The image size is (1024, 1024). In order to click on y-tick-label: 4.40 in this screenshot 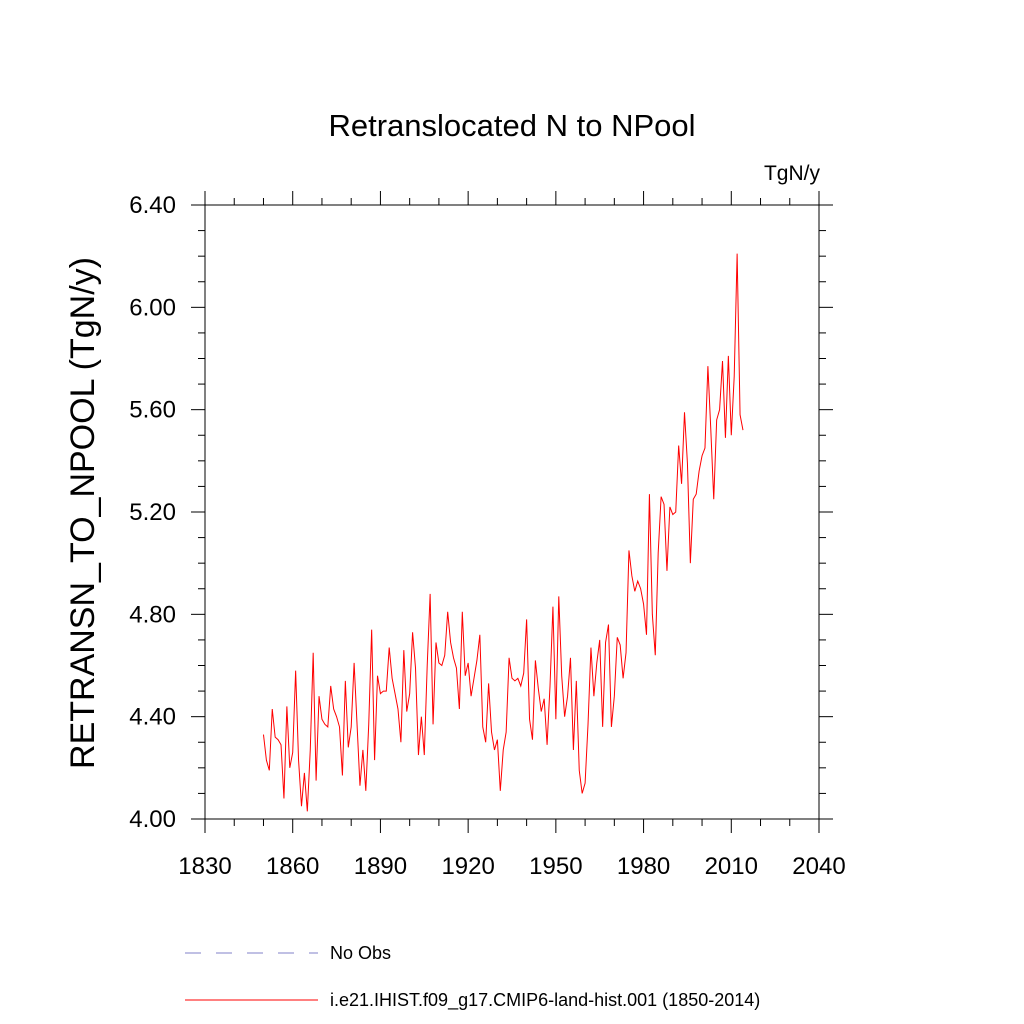, I will do `click(152, 717)`.